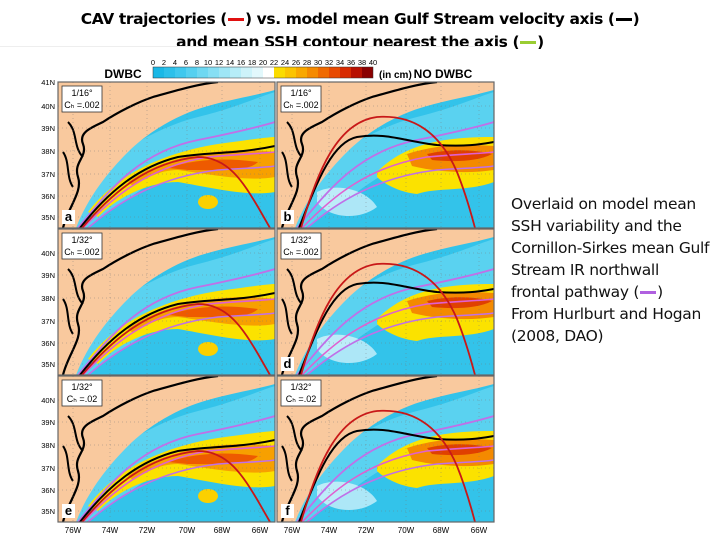 The width and height of the screenshot is (720, 540). What do you see at coordinates (540, 42) in the screenshot?
I see `title-text: )` at bounding box center [540, 42].